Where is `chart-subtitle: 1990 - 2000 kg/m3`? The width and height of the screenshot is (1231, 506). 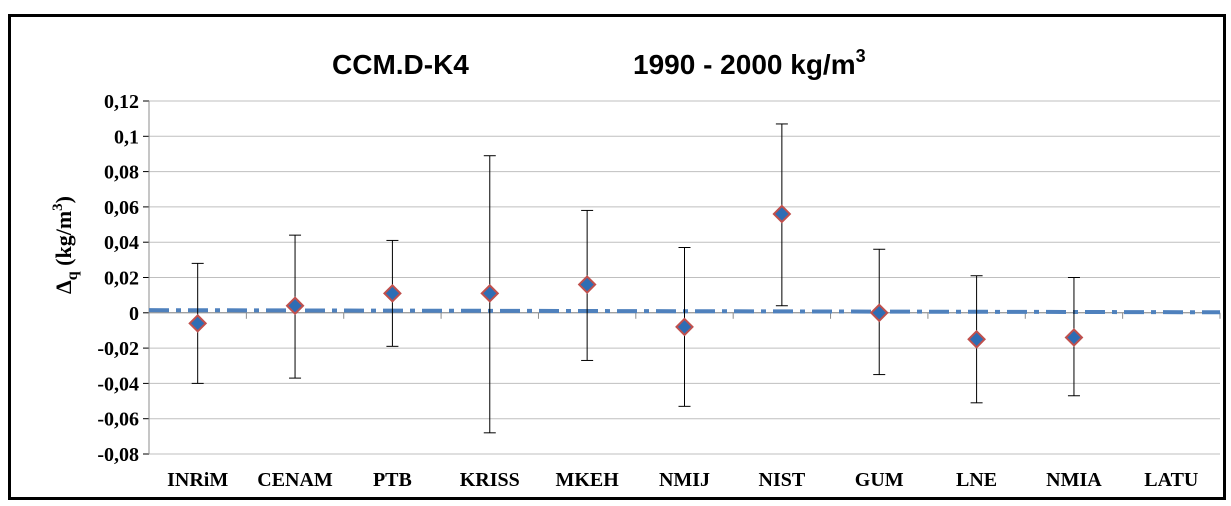
chart-subtitle: 1990 - 2000 kg/m3 is located at coordinates (749, 63).